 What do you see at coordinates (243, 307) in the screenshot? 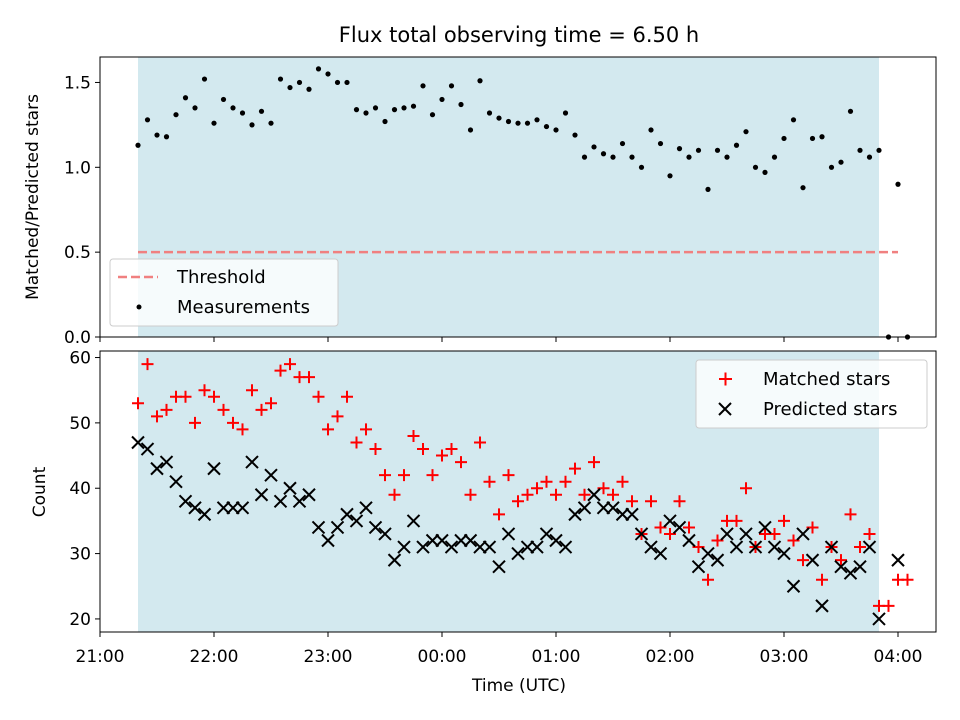
I see `legend-measurements-label: Measurements` at bounding box center [243, 307].